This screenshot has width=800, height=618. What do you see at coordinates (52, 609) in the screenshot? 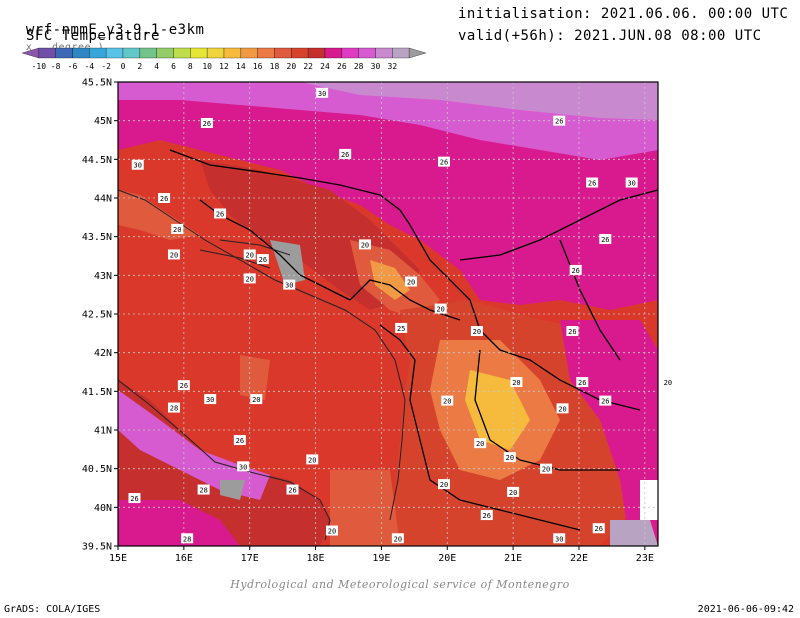
I see `grads-label: GrADS: COLA/IGES` at bounding box center [52, 609].